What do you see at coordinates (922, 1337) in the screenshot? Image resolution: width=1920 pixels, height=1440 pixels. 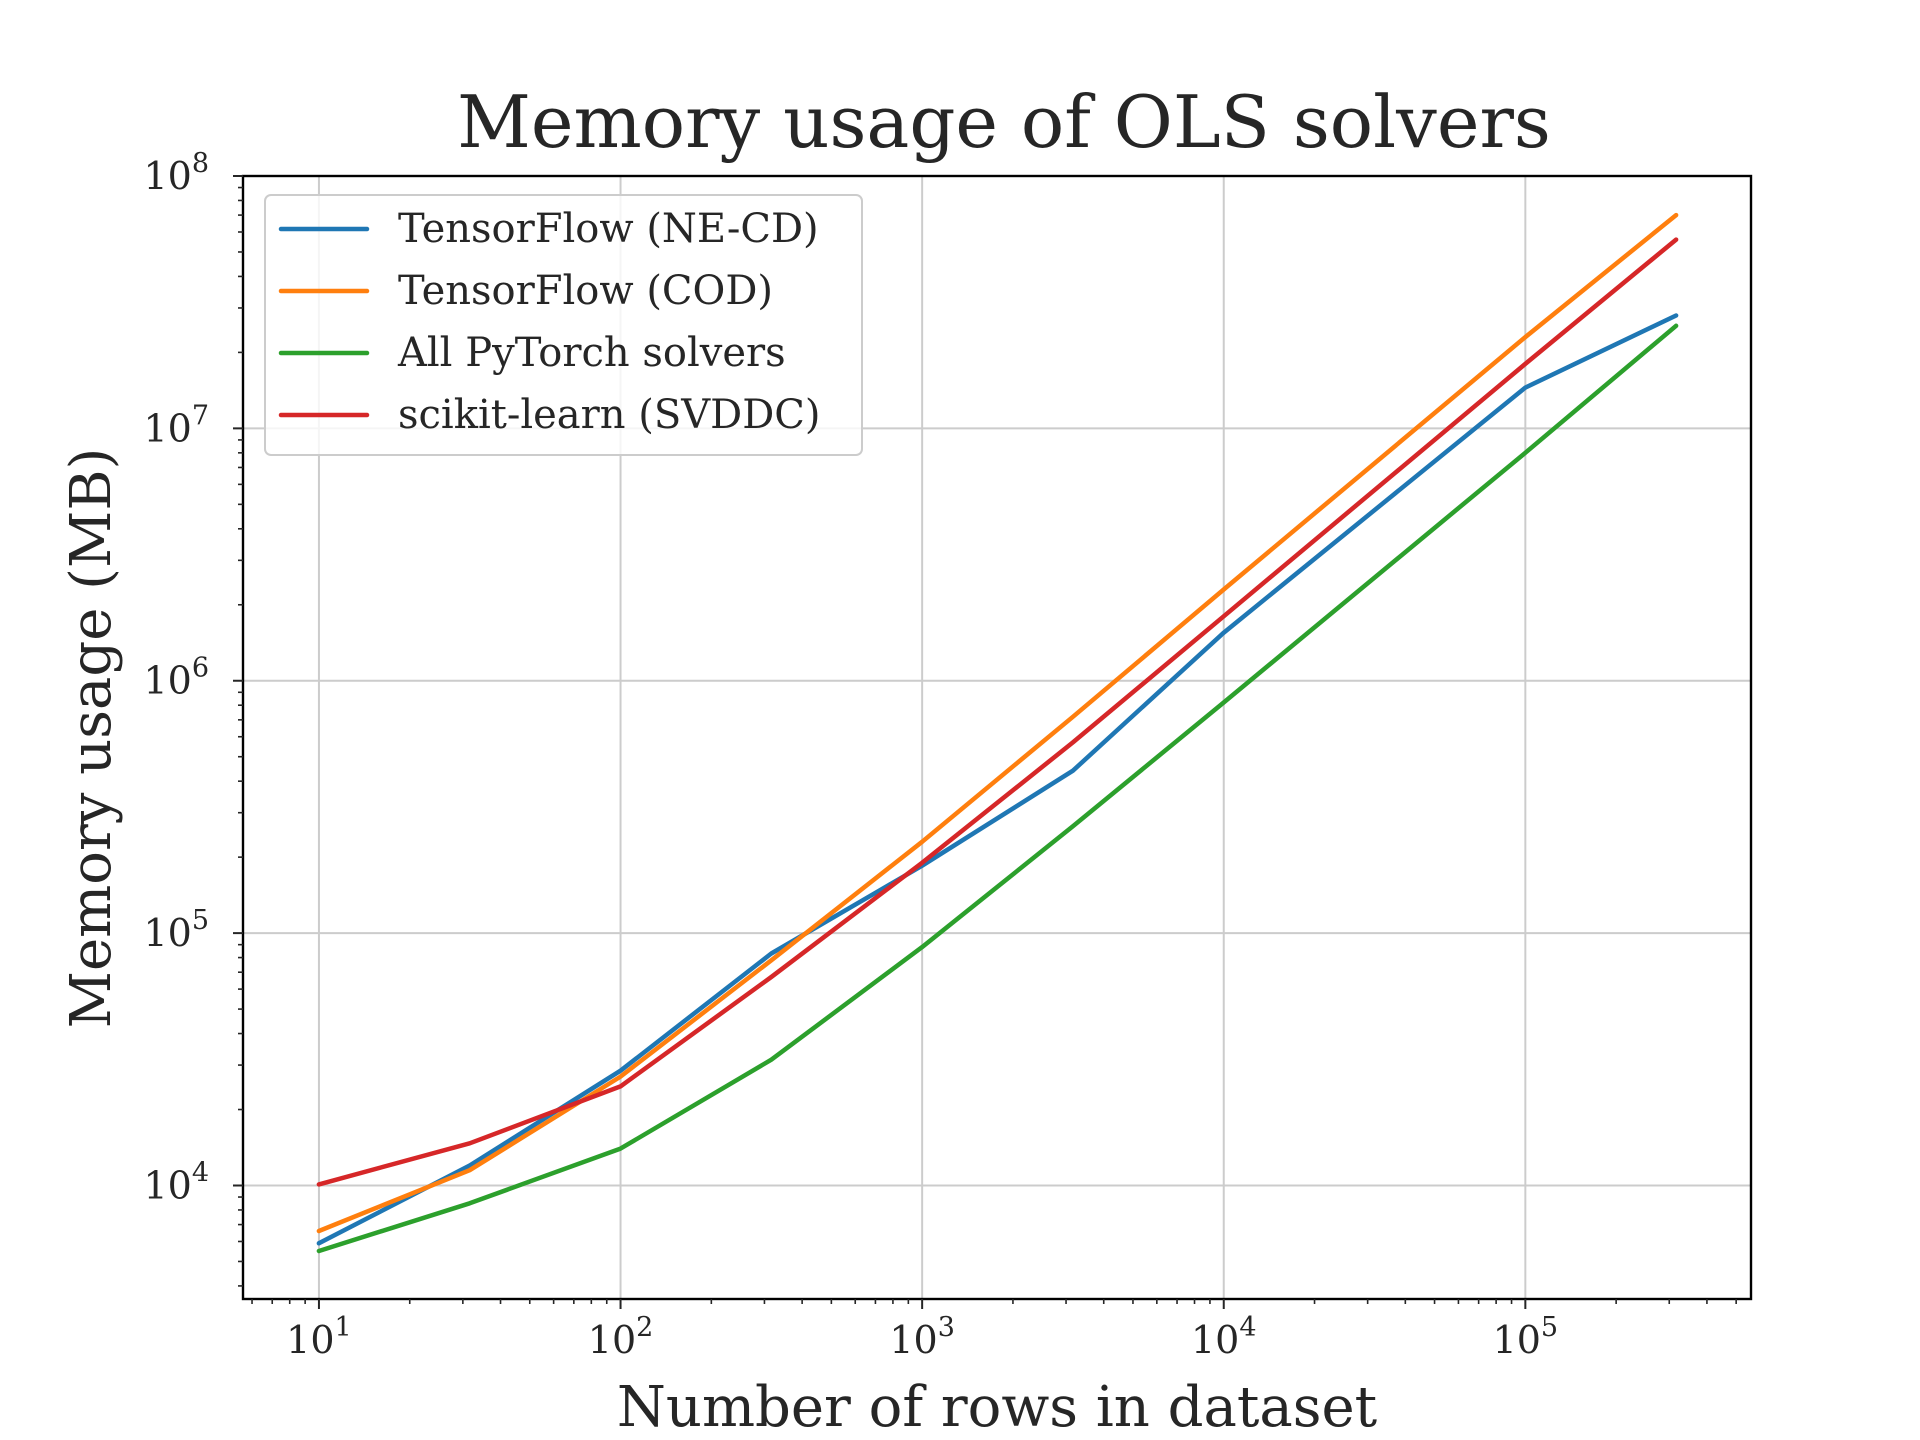 I see `x-tick-label: 103` at bounding box center [922, 1337].